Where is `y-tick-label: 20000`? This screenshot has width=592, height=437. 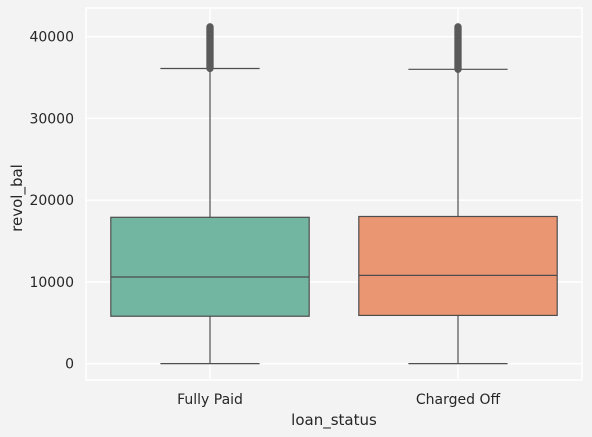 y-tick-label: 20000 is located at coordinates (51, 201).